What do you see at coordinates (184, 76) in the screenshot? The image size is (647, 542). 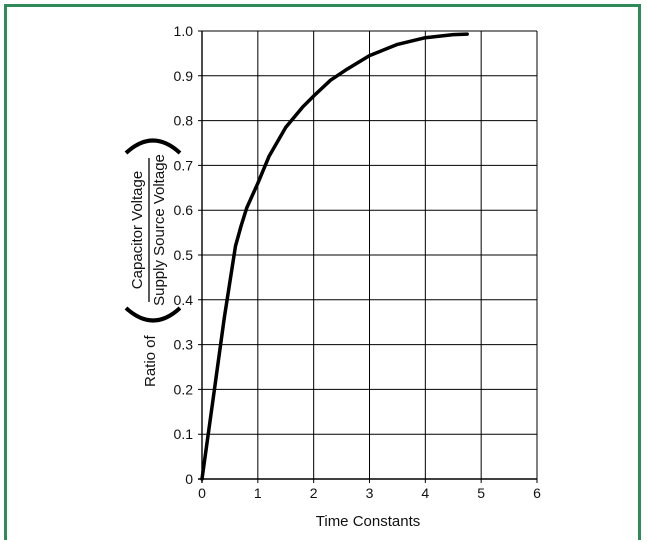 I see `y-tick-label: 0.9` at bounding box center [184, 76].